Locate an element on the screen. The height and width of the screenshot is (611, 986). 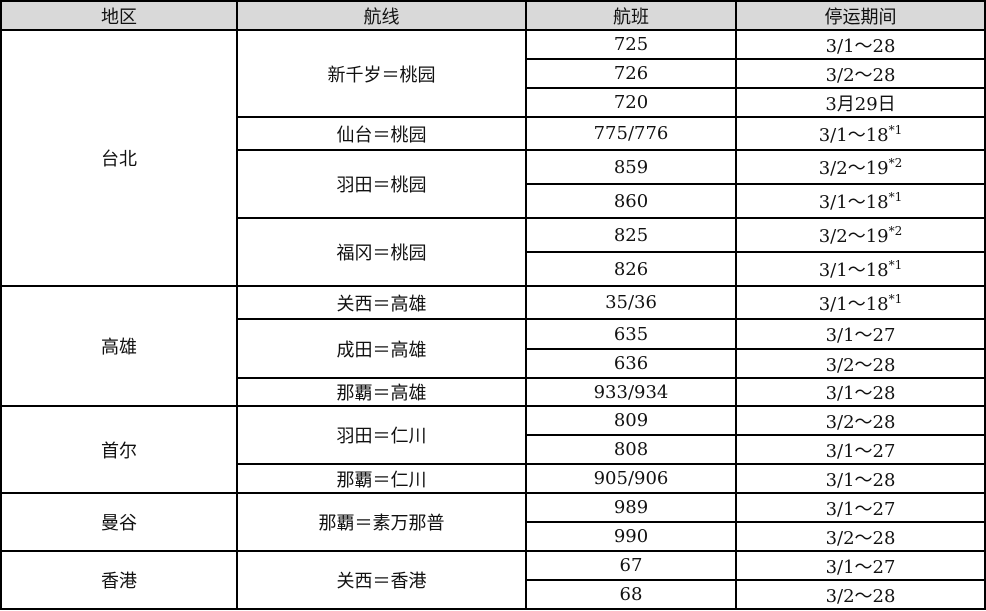
route-cell: 仙台＝桃园 is located at coordinates (381, 133).